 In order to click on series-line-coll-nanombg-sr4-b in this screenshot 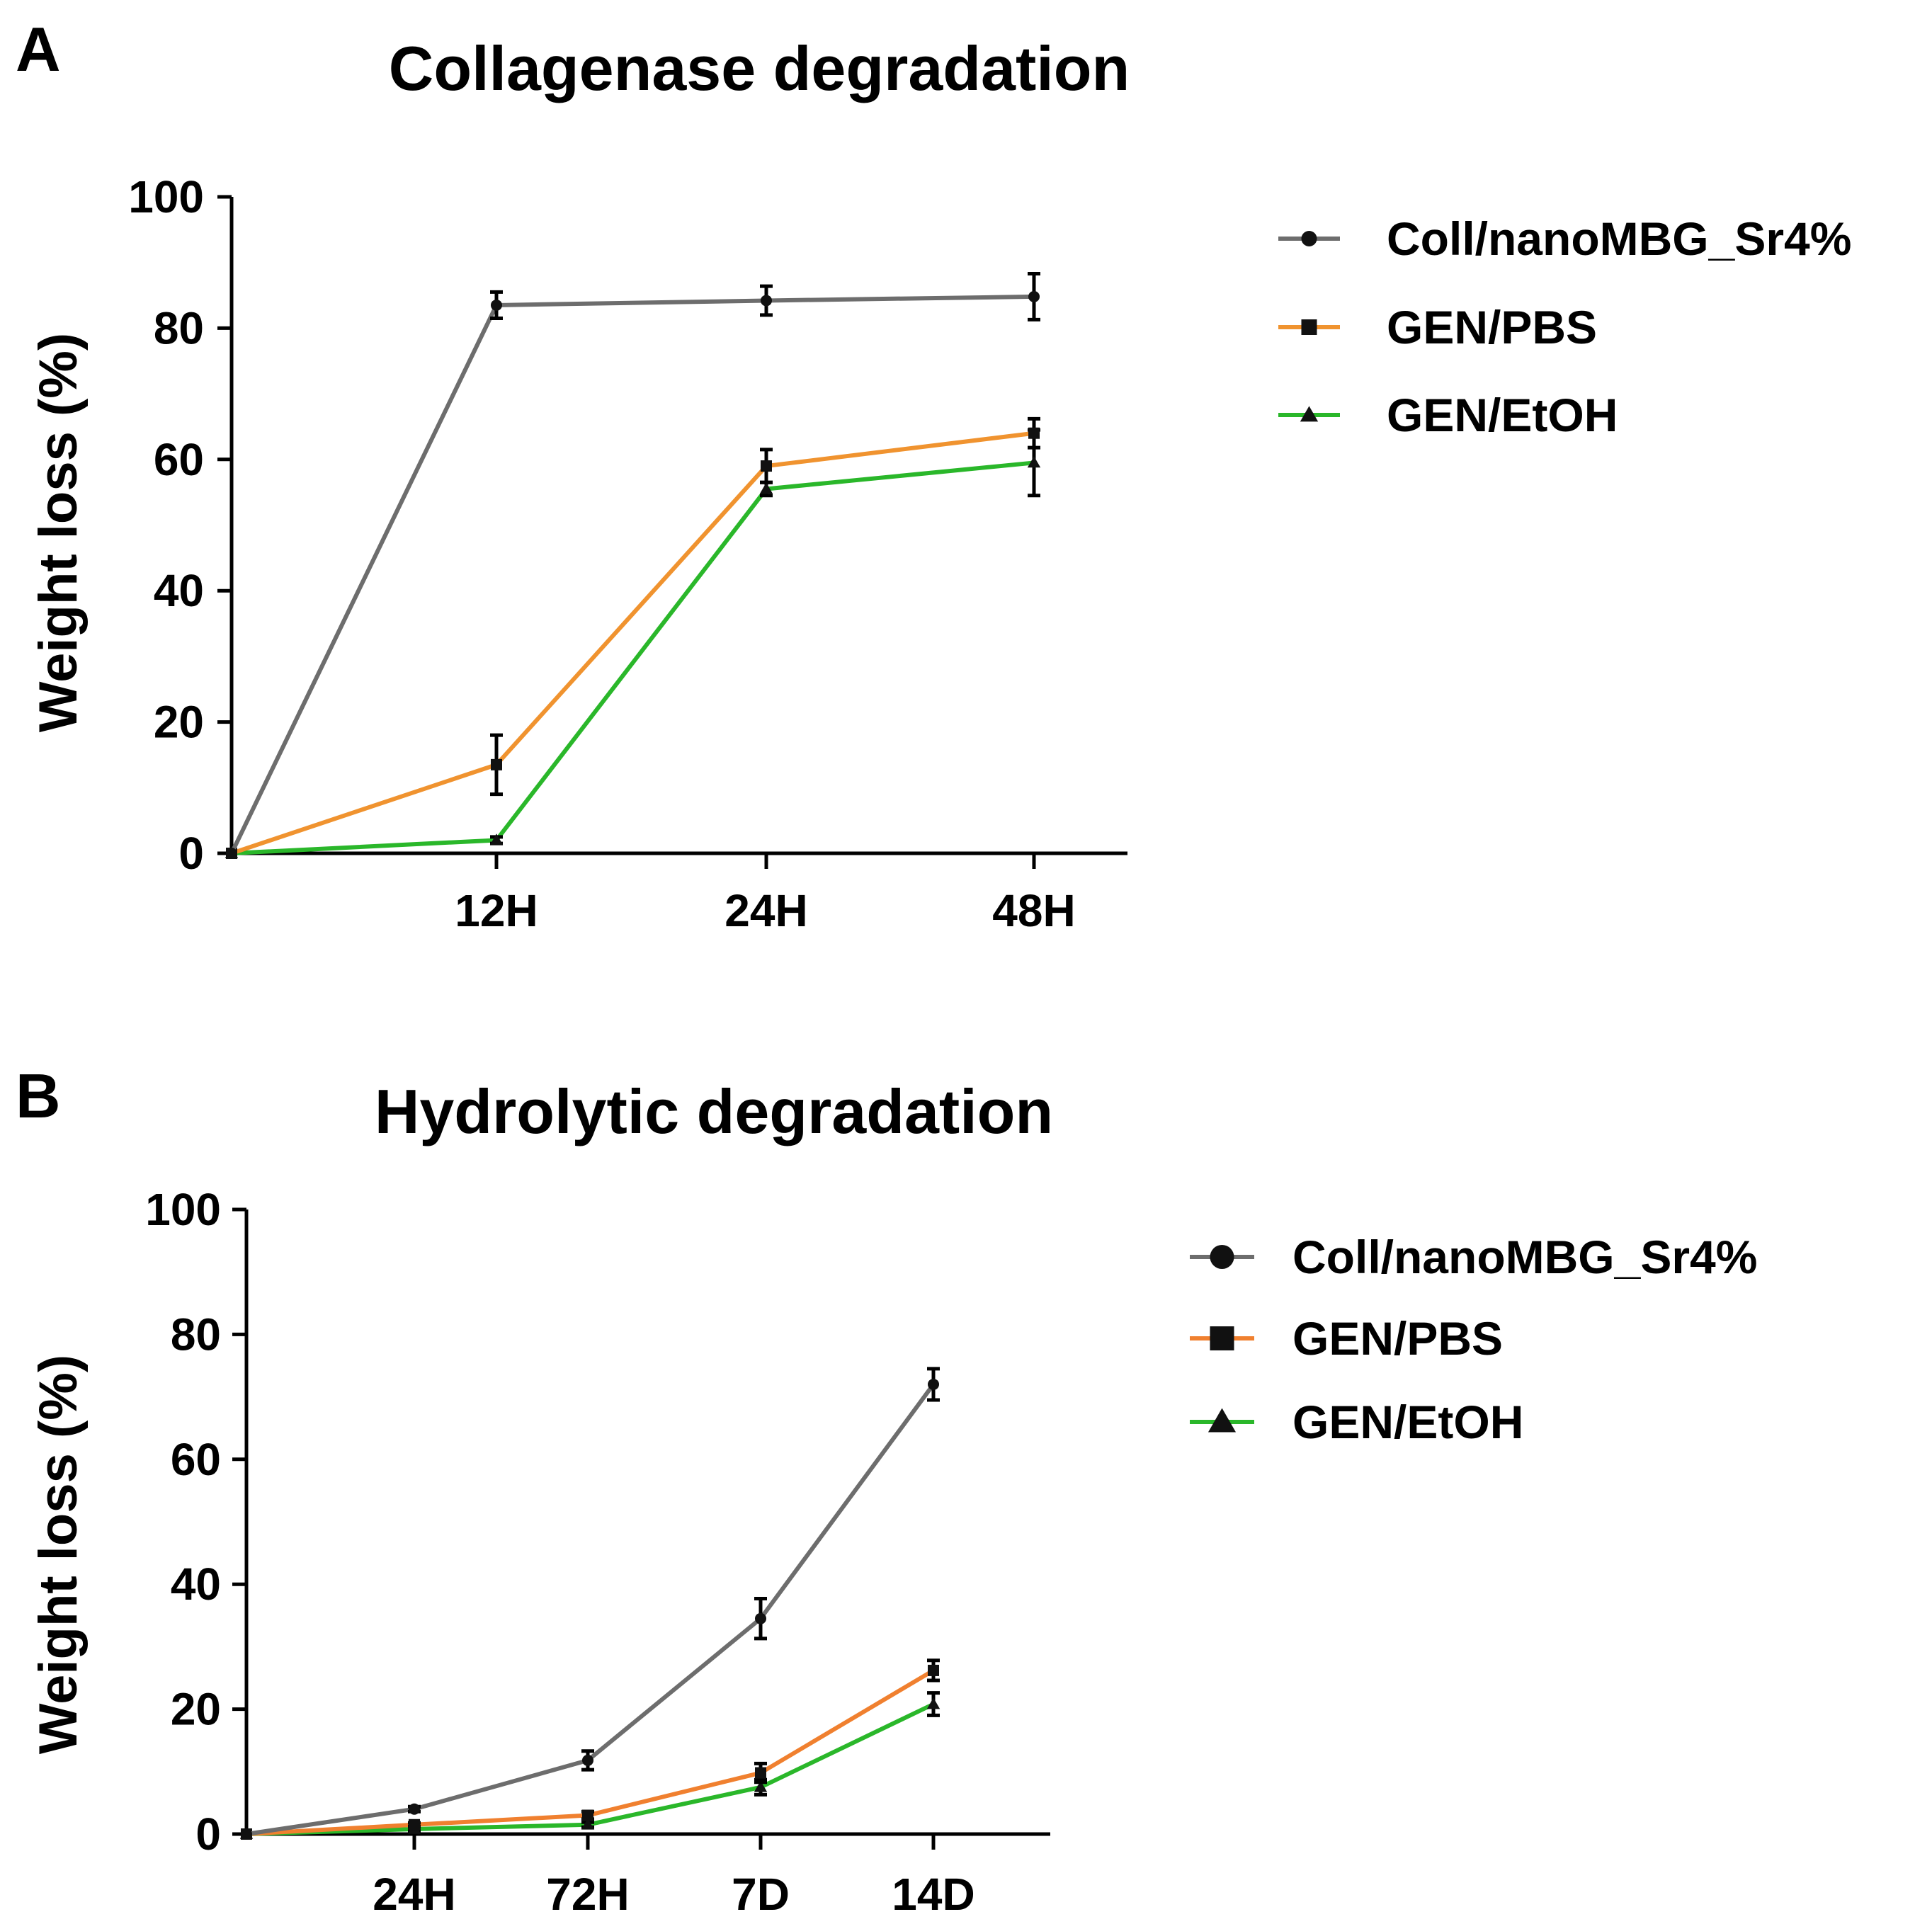, I will do `click(591, 1609)`.